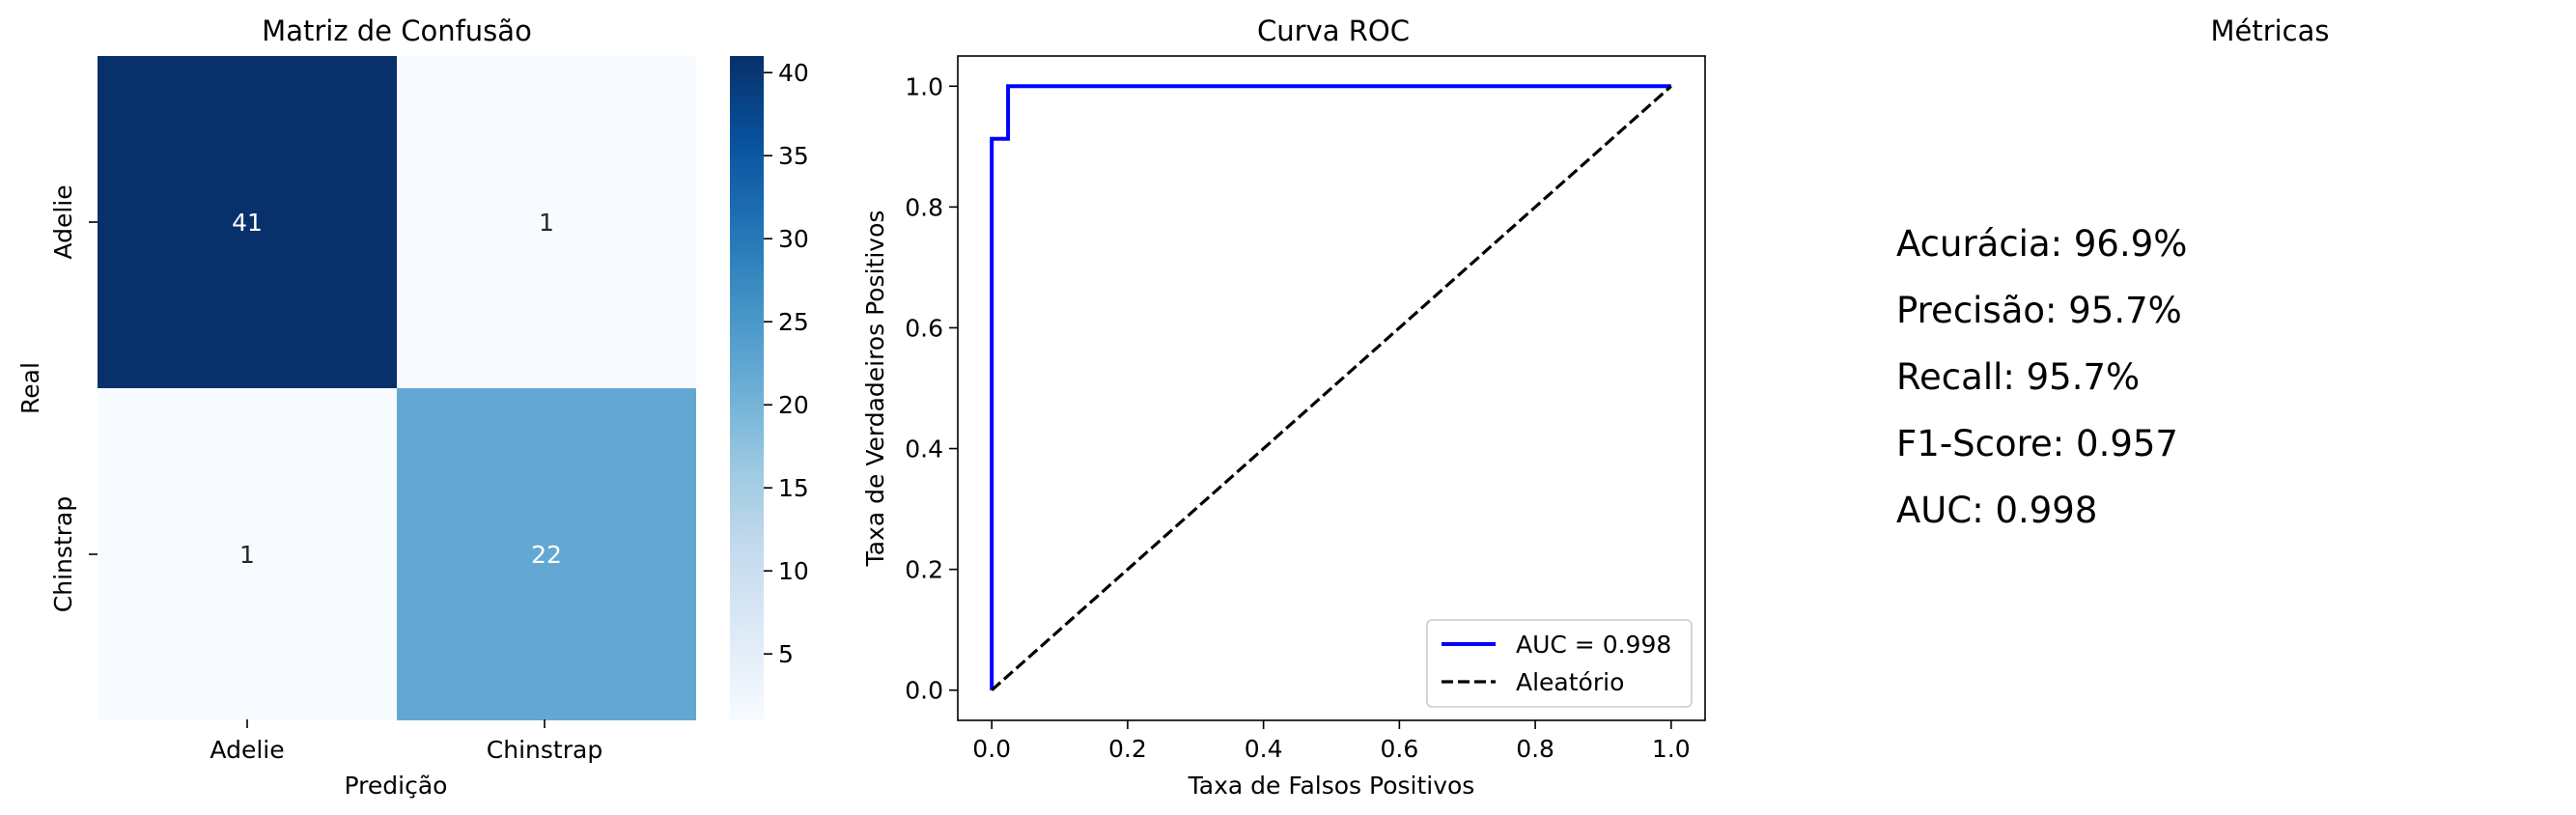 The height and width of the screenshot is (815, 2576). I want to click on colorbar-tick-label: 35, so click(794, 156).